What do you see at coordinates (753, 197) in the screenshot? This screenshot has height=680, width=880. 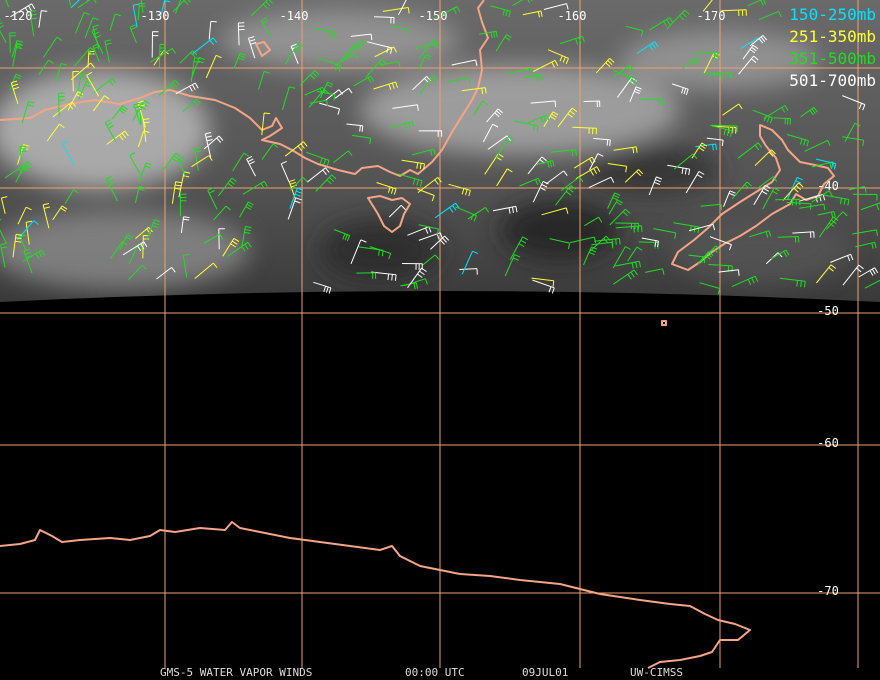 I see `new-zealand-coast` at bounding box center [753, 197].